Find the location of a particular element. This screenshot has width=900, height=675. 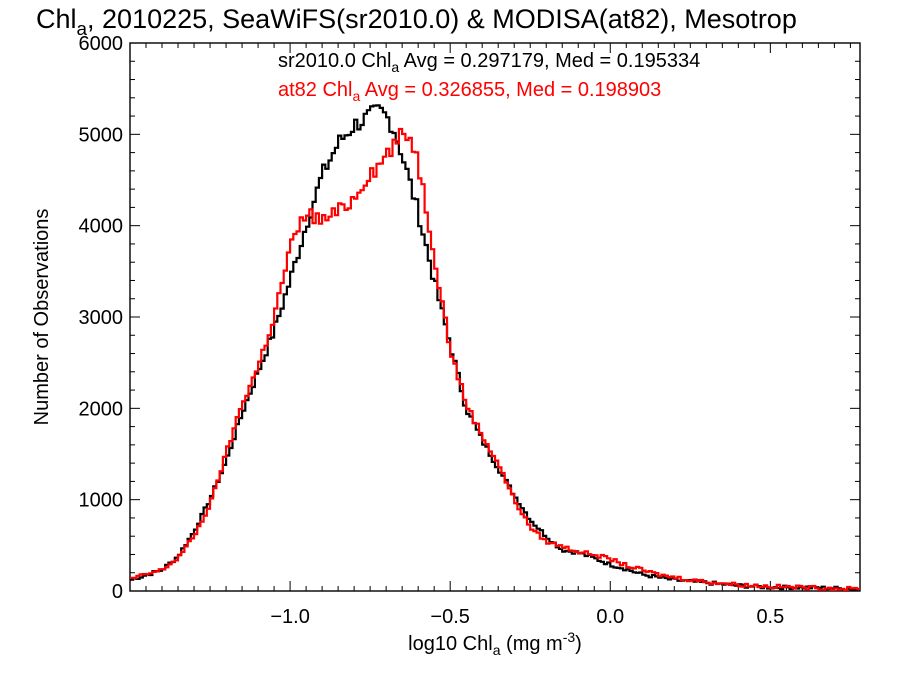

y-tick-label: 6000 is located at coordinates (101, 44).